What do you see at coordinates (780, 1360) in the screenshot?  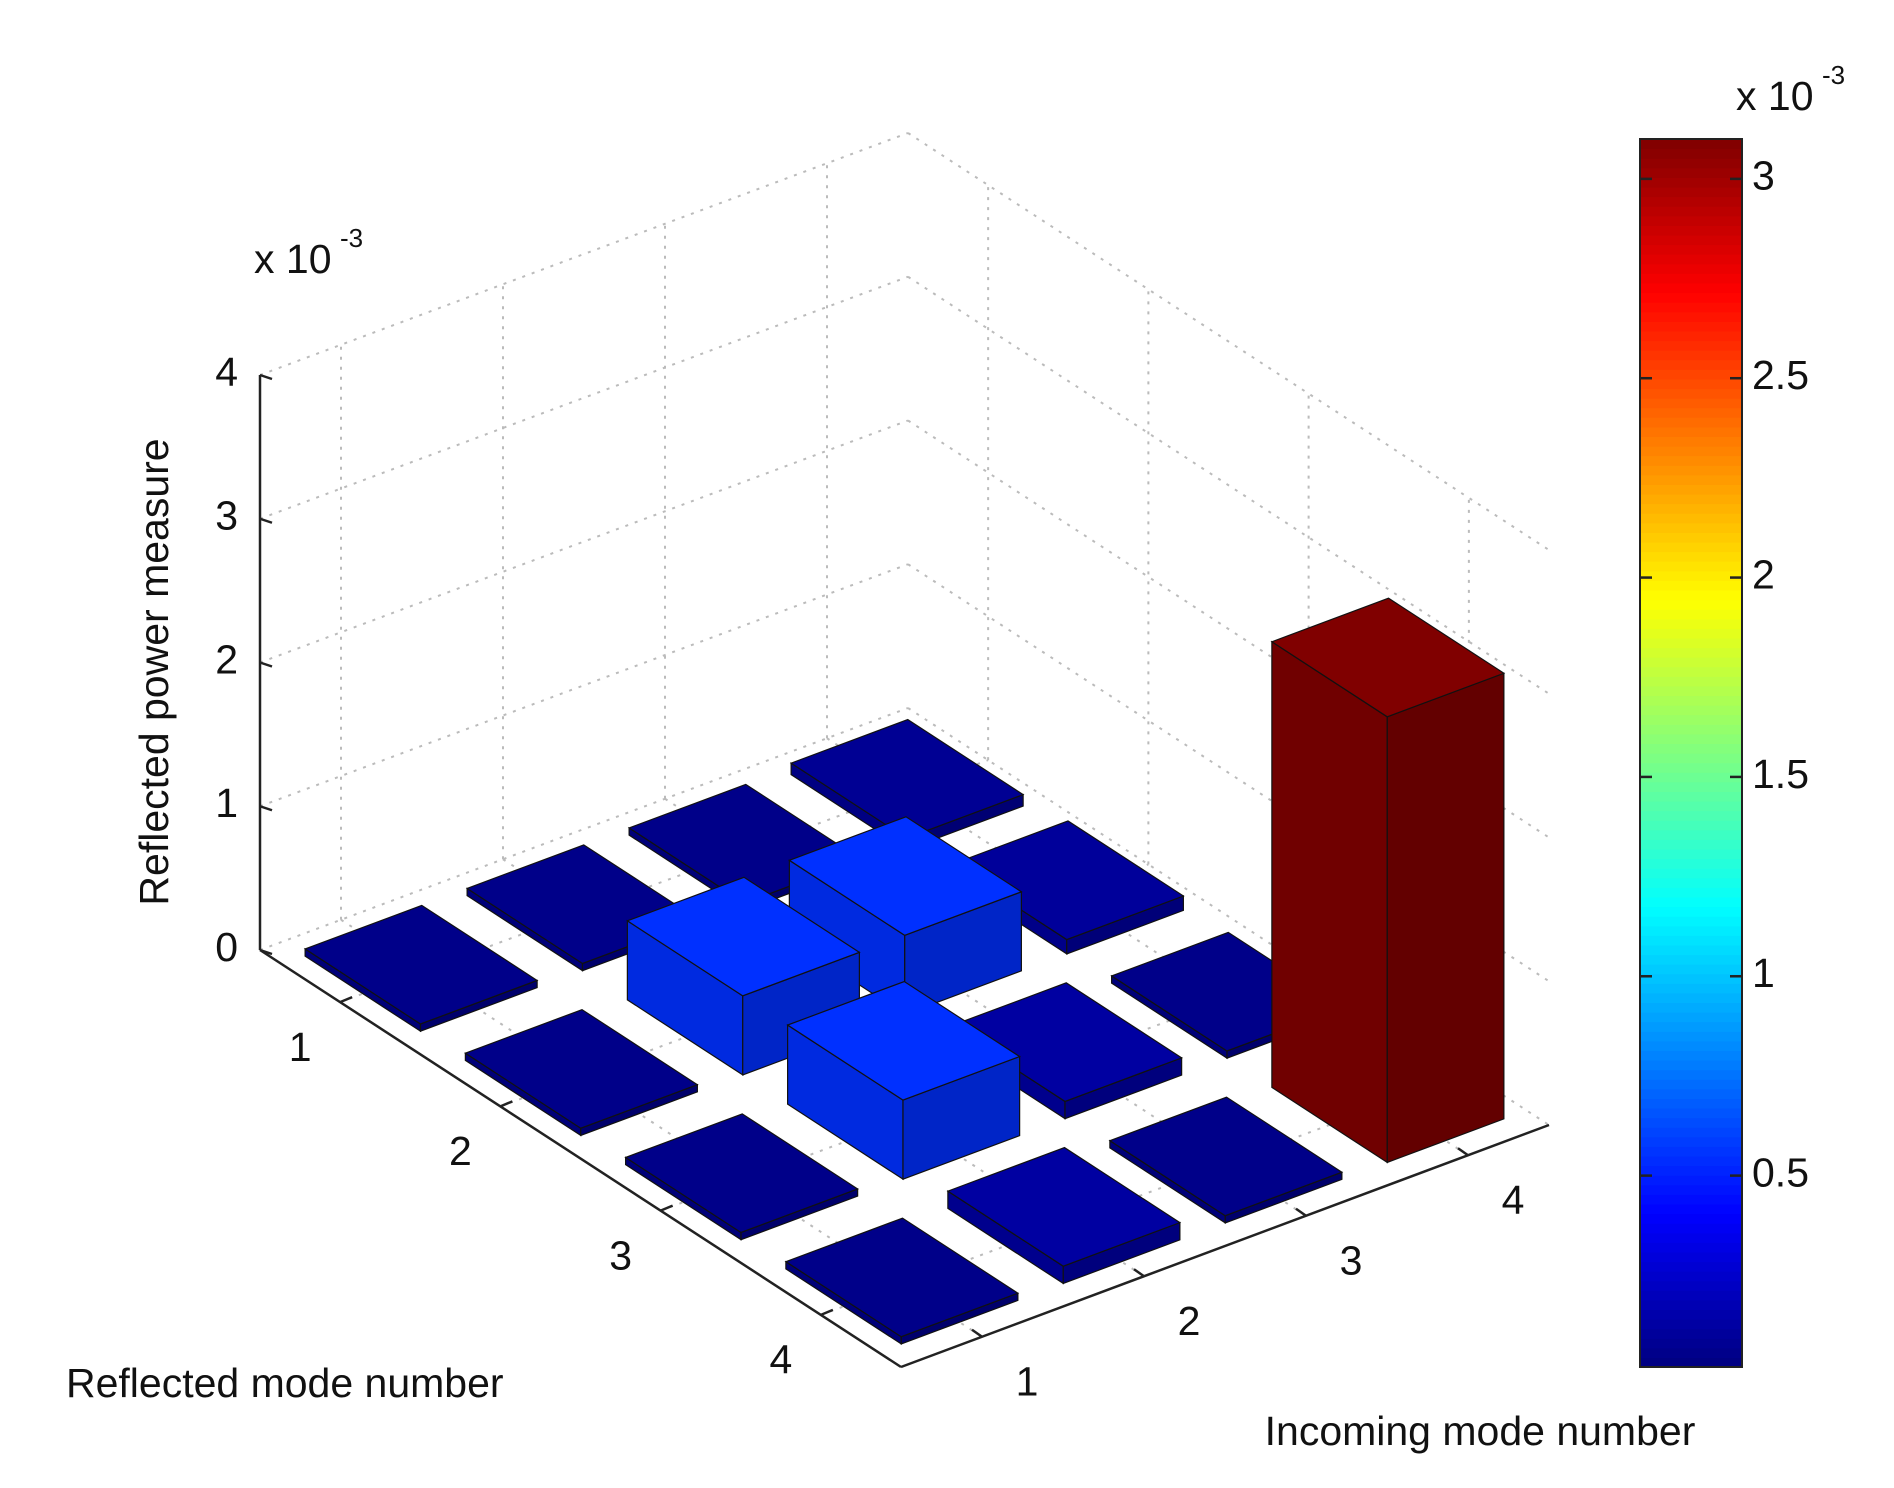 I see `y-tick-label: 4` at bounding box center [780, 1360].